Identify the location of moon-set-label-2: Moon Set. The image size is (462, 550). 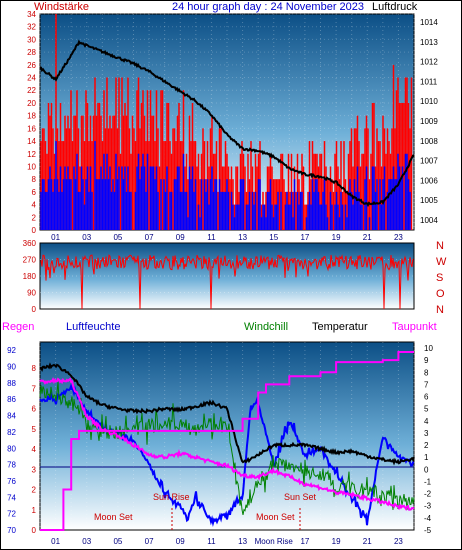
(275, 517).